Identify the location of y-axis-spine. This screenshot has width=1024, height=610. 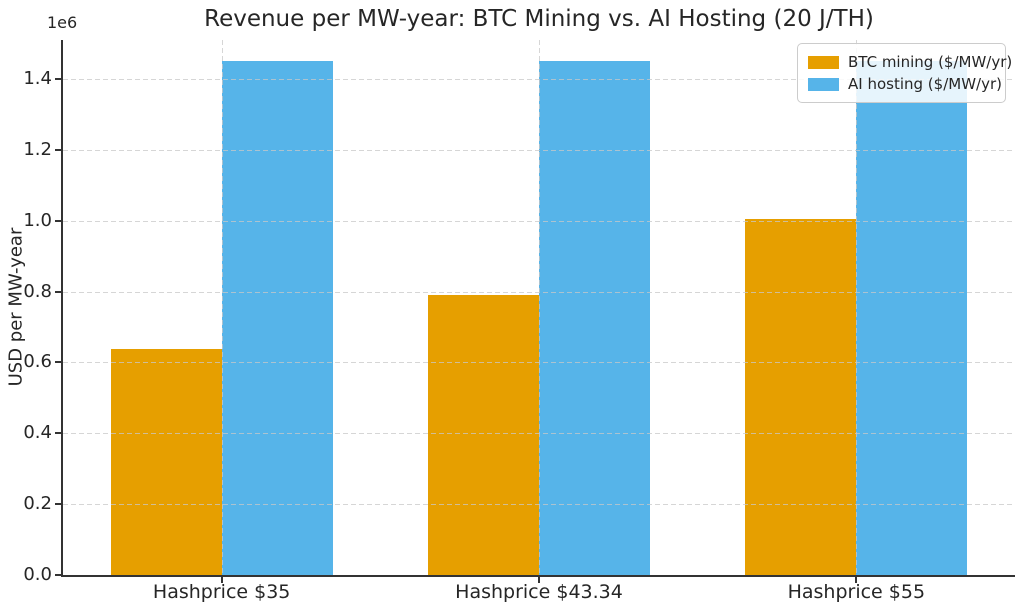
(62, 308).